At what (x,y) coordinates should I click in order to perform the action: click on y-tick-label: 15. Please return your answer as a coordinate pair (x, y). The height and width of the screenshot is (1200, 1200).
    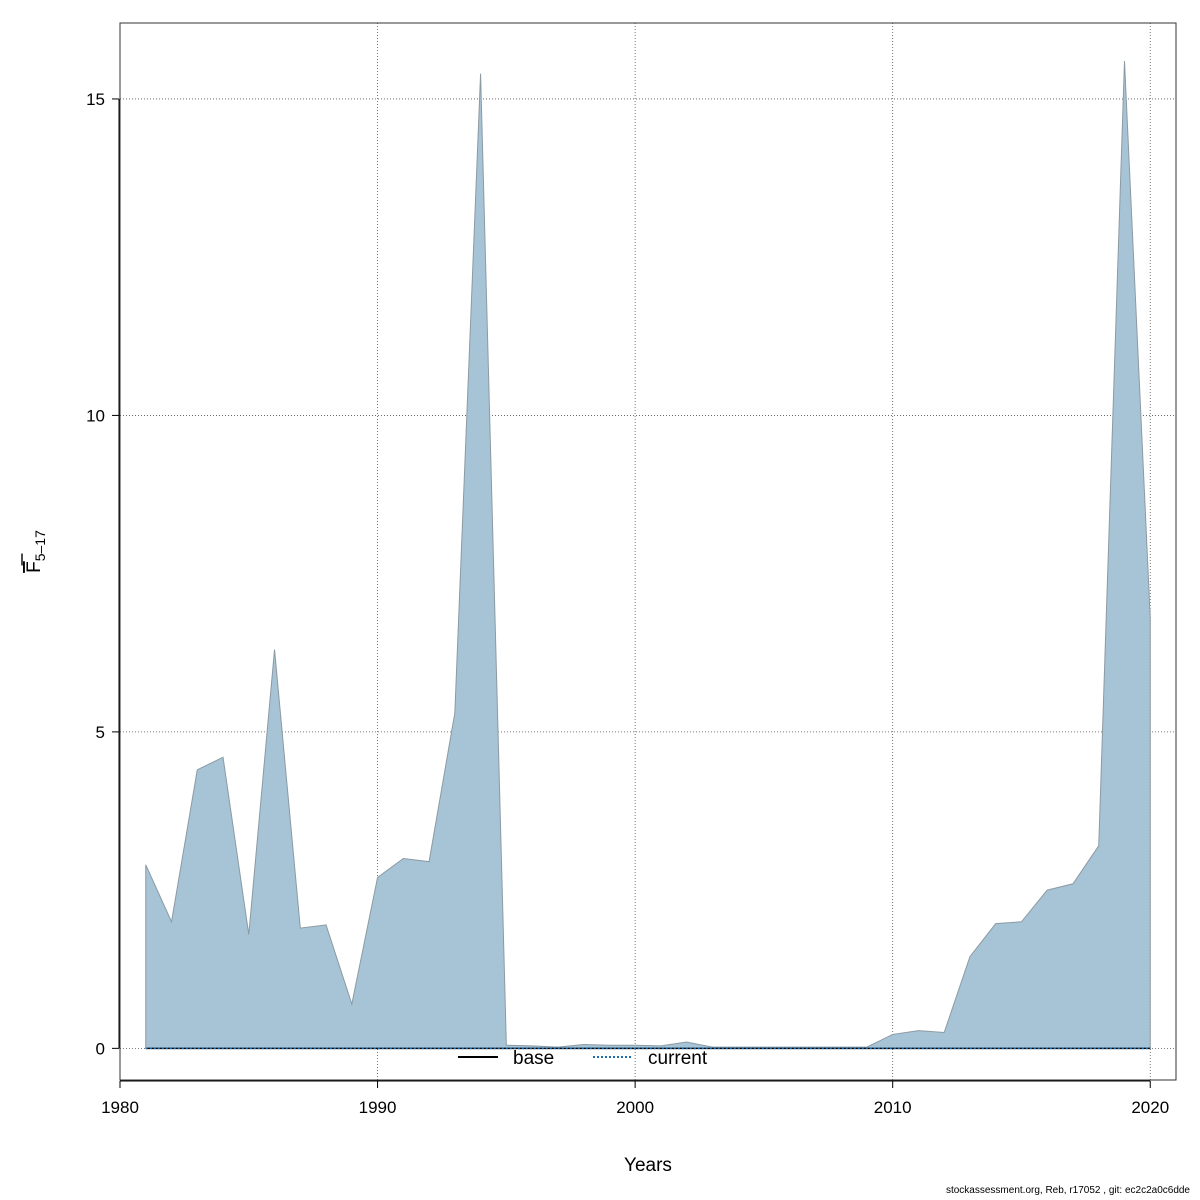
    Looking at the image, I should click on (95, 99).